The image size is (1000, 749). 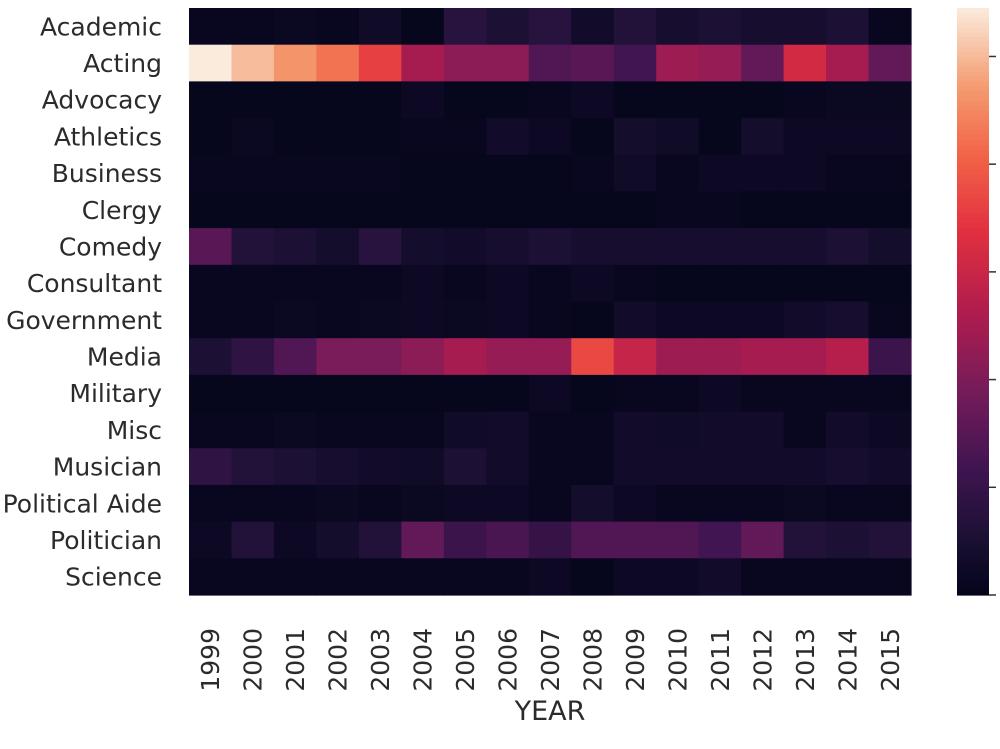 What do you see at coordinates (380, 660) in the screenshot?
I see `x-tick-label: 2003` at bounding box center [380, 660].